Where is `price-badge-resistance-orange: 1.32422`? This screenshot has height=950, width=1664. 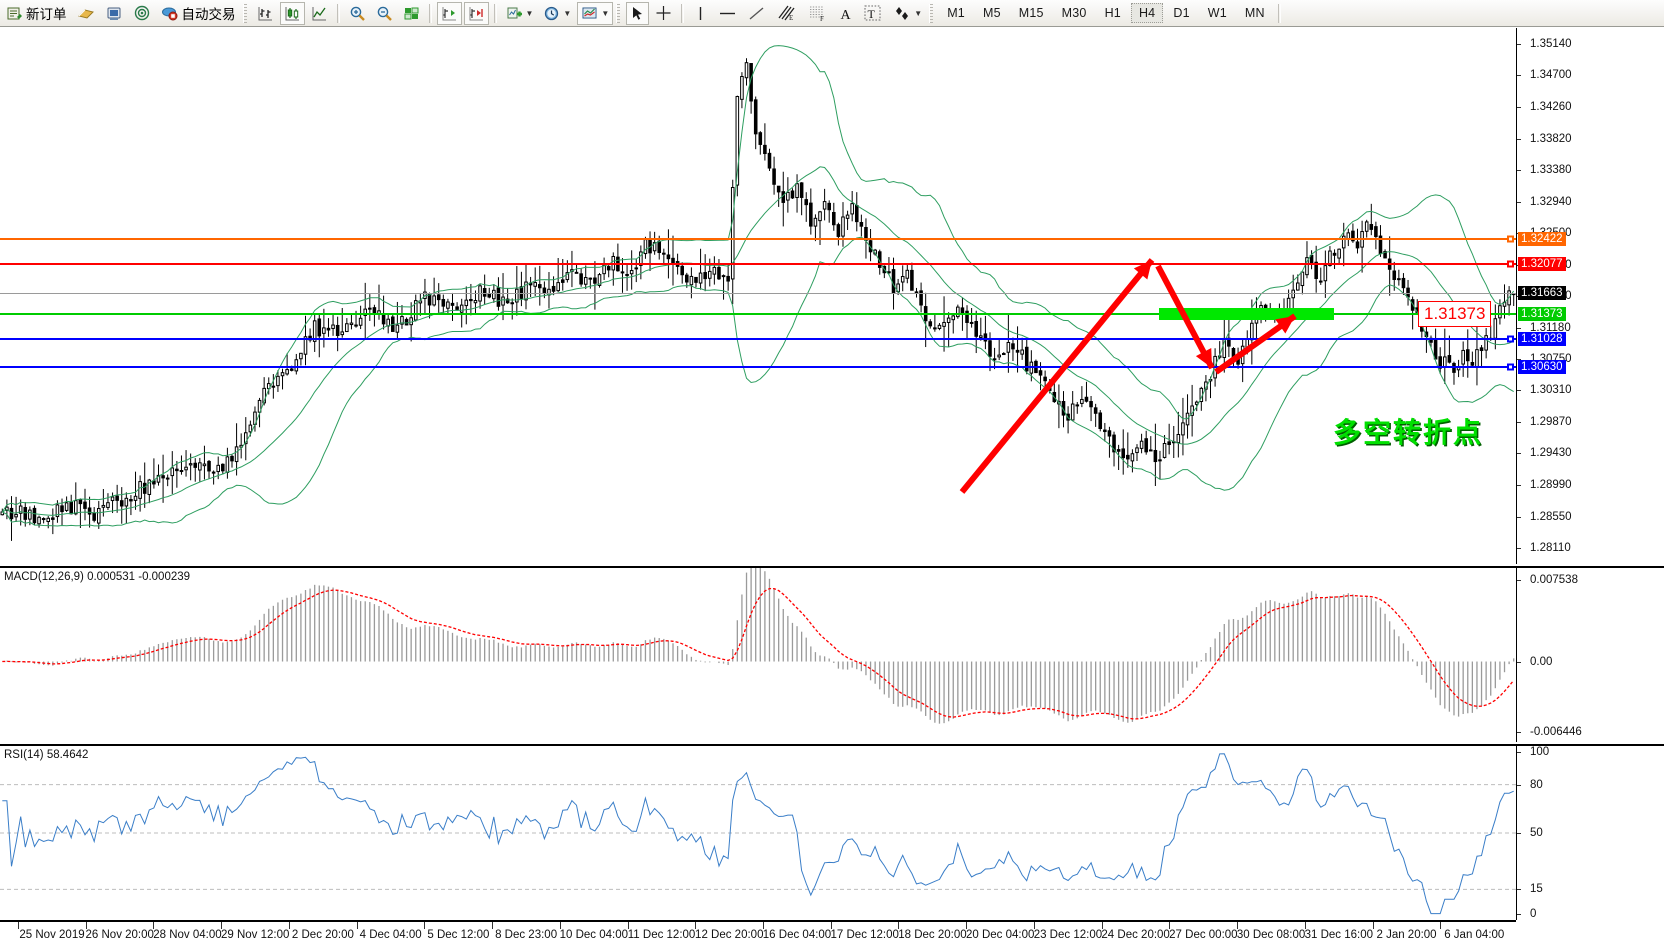 price-badge-resistance-orange: 1.32422 is located at coordinates (1542, 238).